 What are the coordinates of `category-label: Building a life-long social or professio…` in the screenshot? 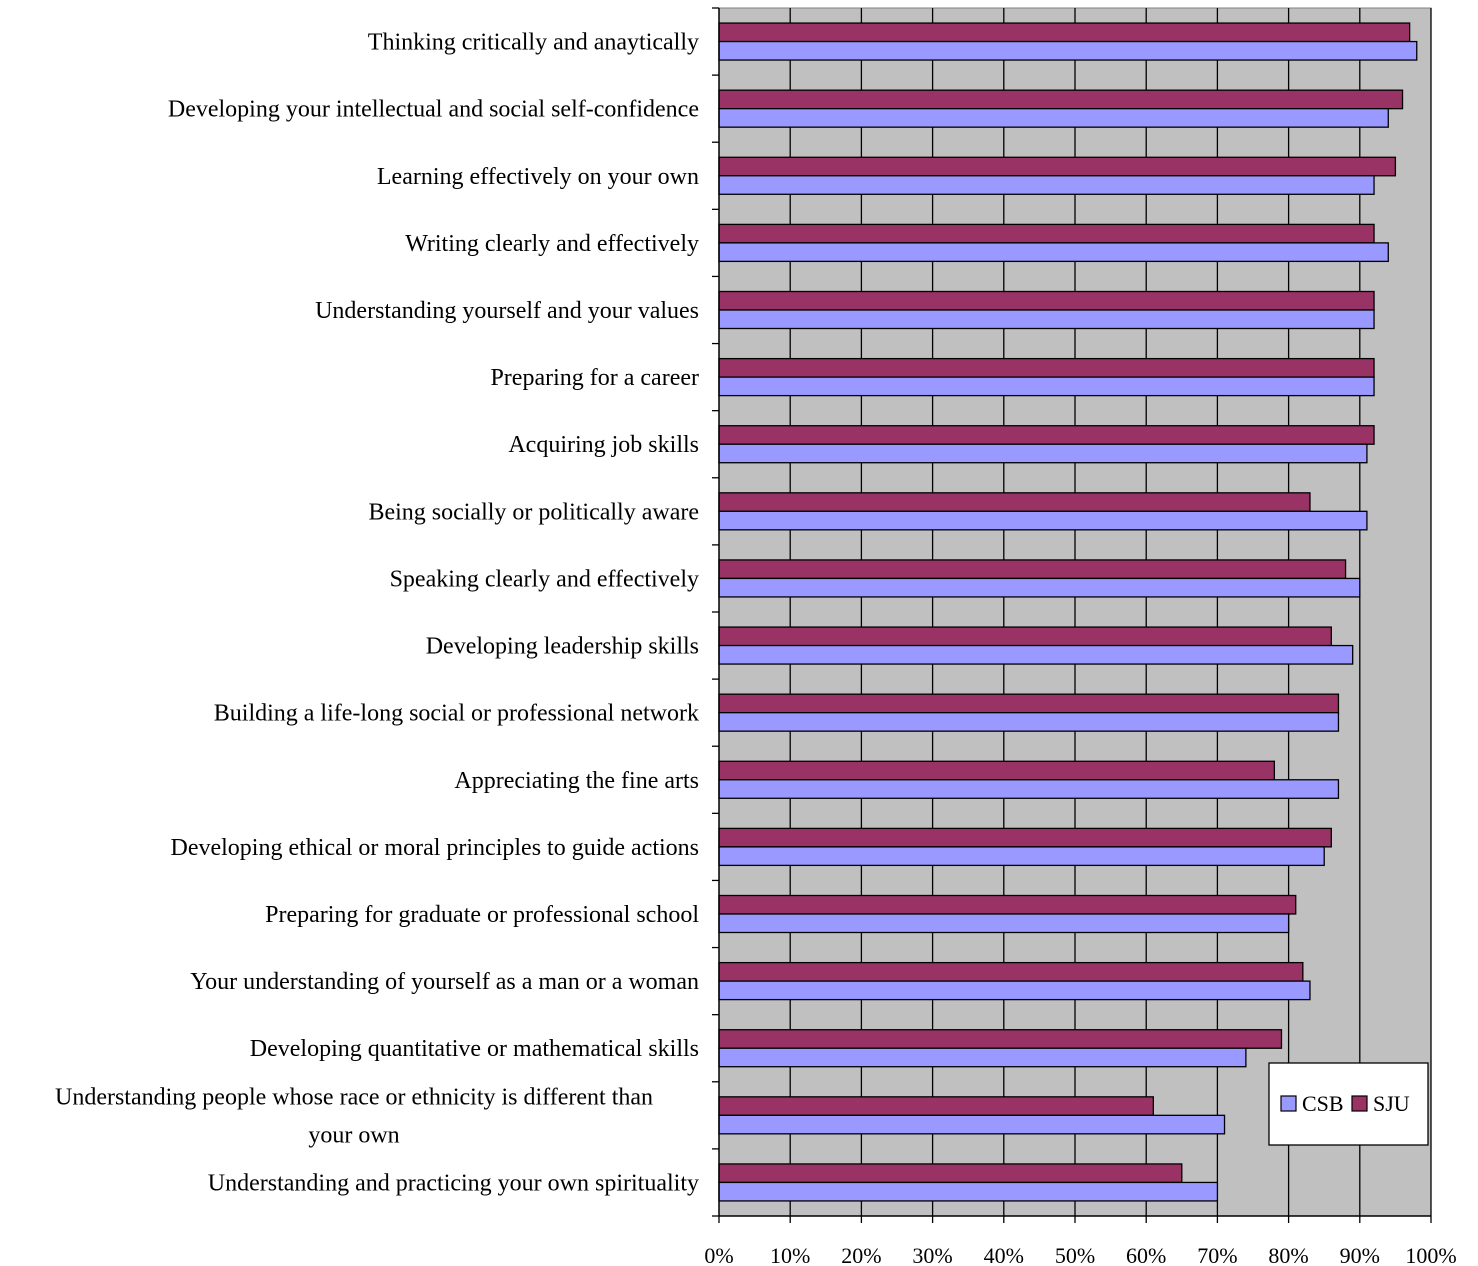 It's located at (456, 714).